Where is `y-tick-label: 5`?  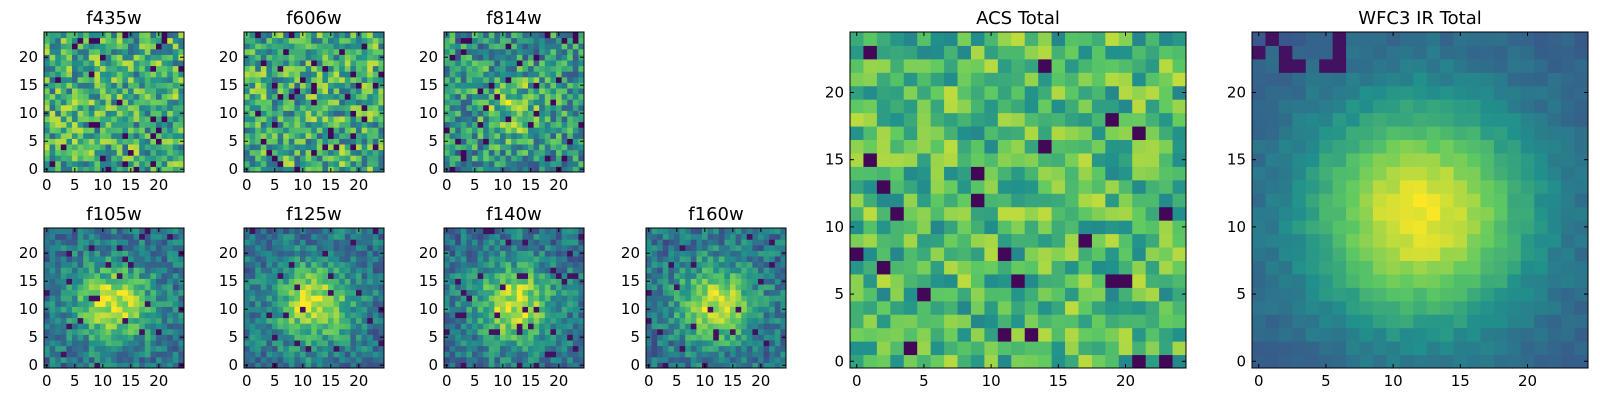
y-tick-label: 5 is located at coordinates (33, 141).